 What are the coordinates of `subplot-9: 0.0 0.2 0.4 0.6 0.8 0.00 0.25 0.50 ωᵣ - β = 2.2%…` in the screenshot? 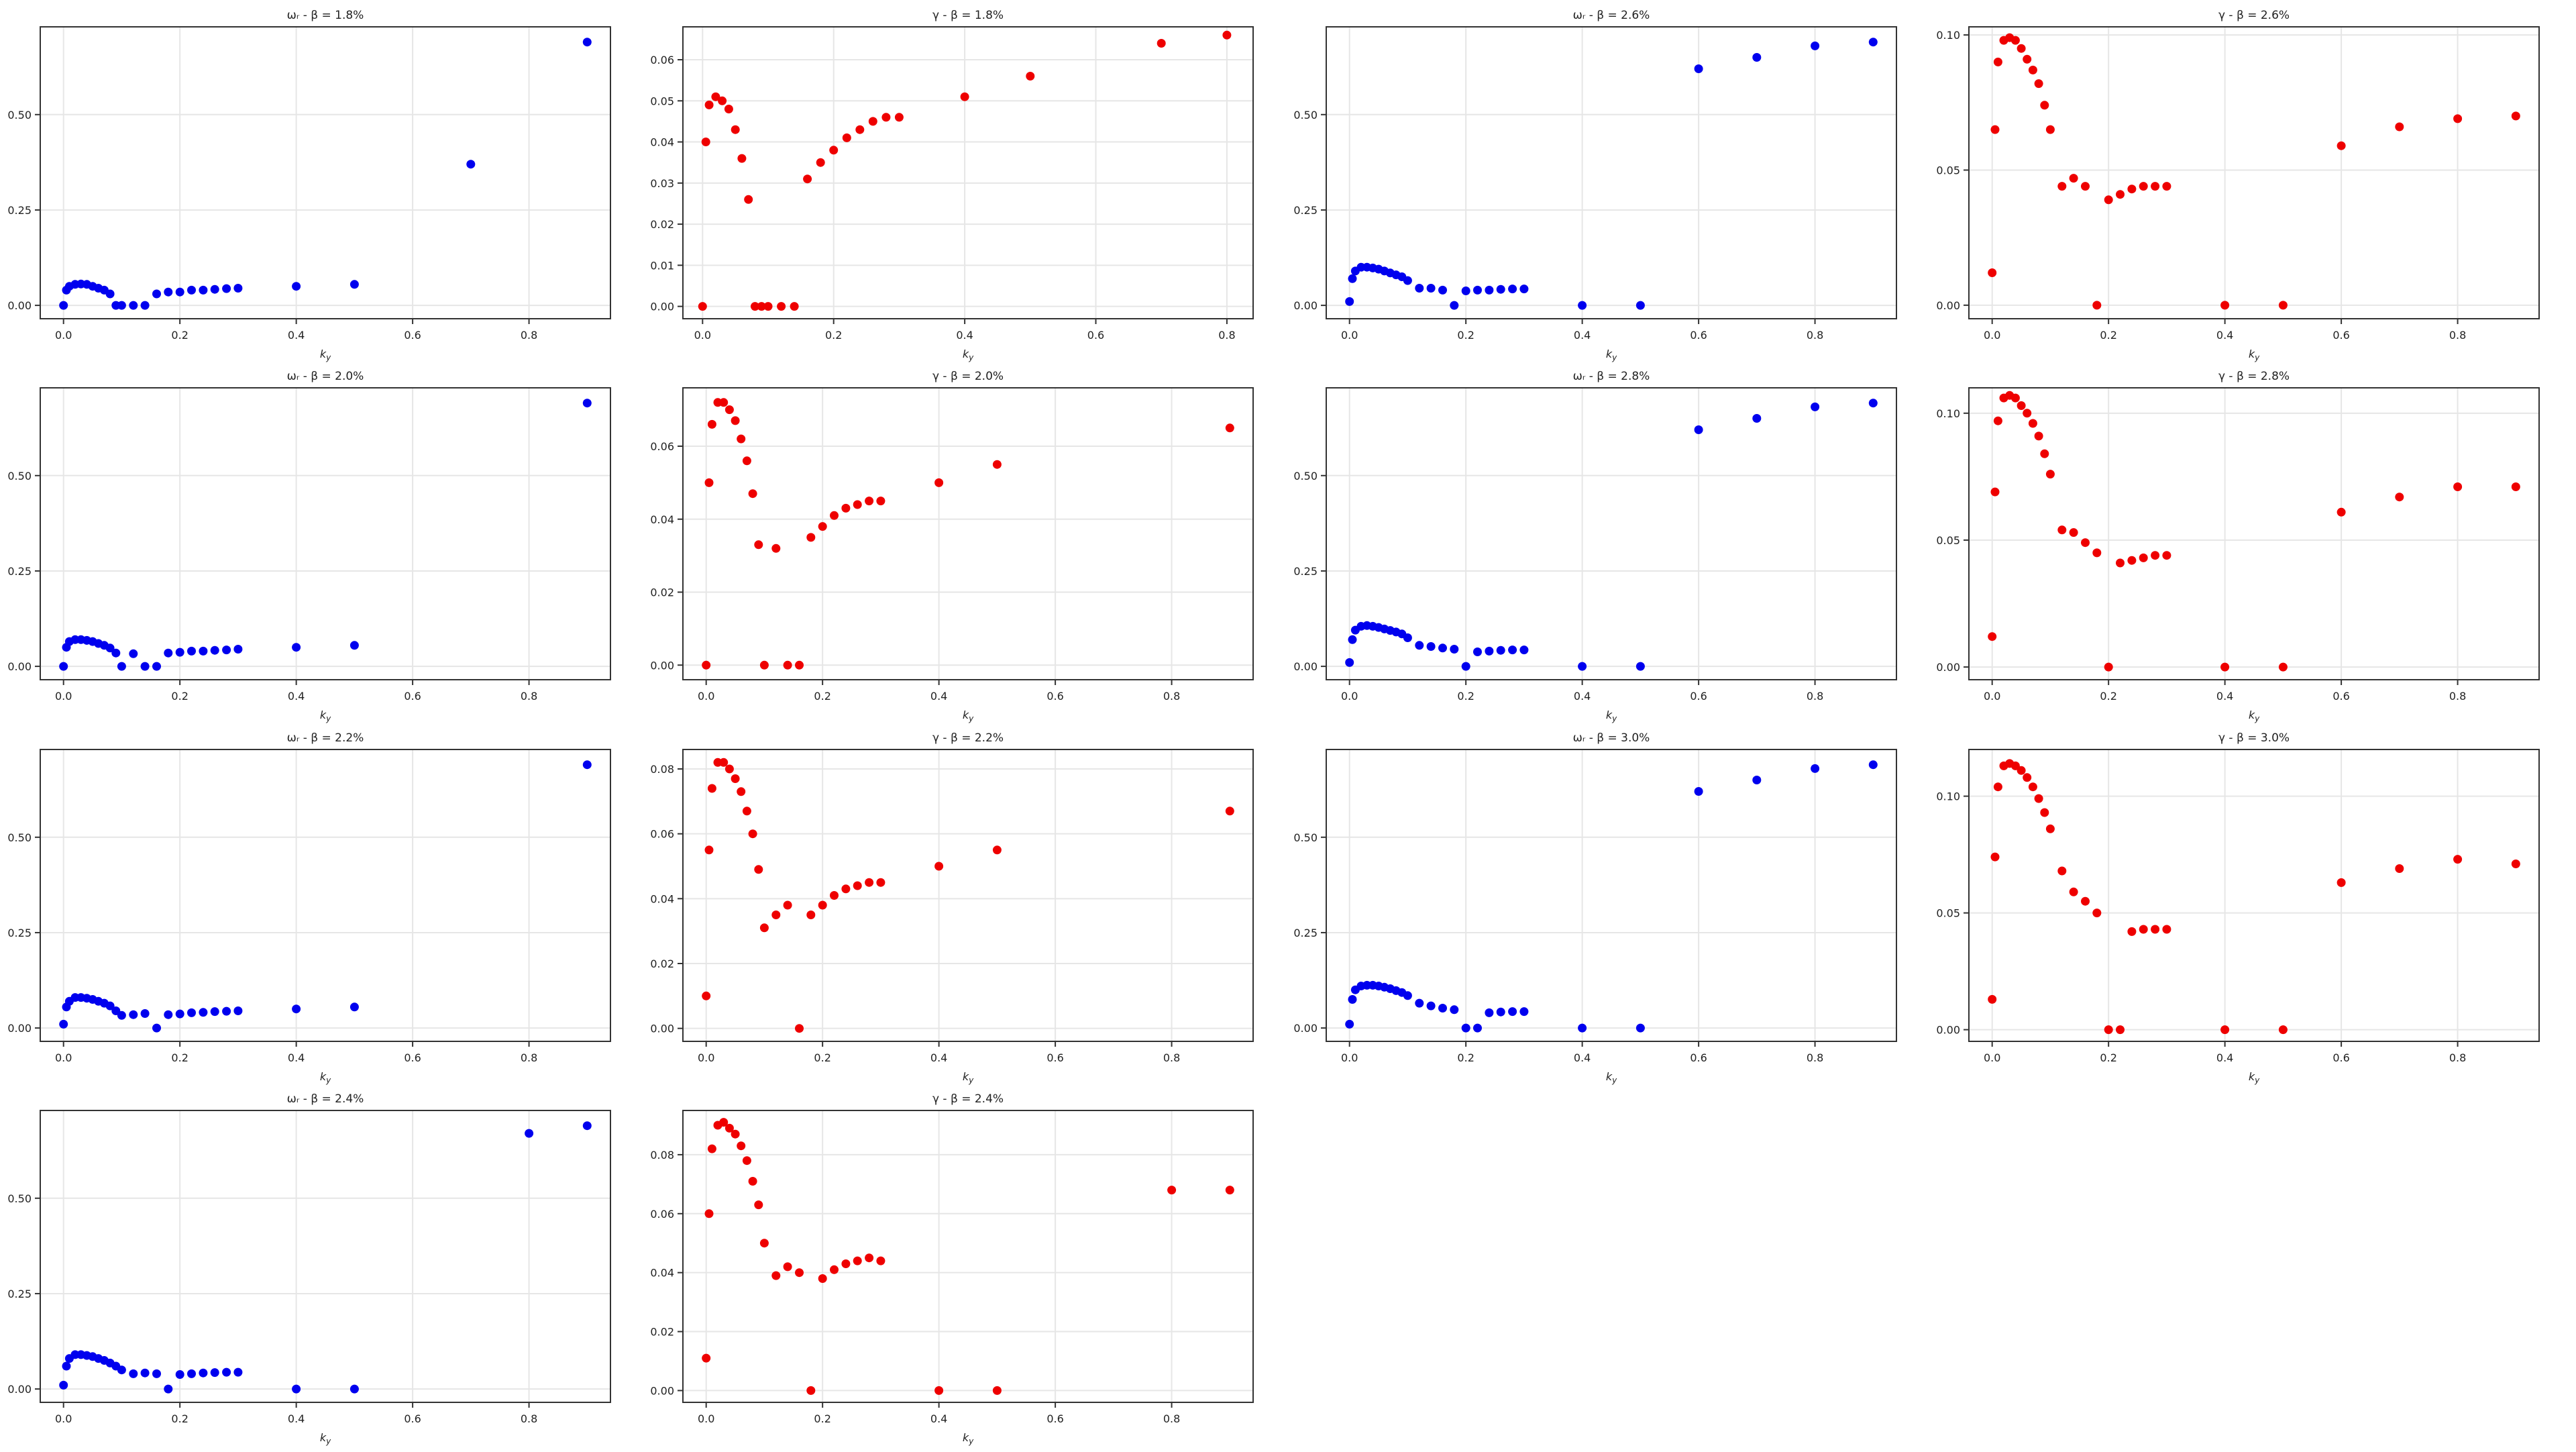 It's located at (309, 908).